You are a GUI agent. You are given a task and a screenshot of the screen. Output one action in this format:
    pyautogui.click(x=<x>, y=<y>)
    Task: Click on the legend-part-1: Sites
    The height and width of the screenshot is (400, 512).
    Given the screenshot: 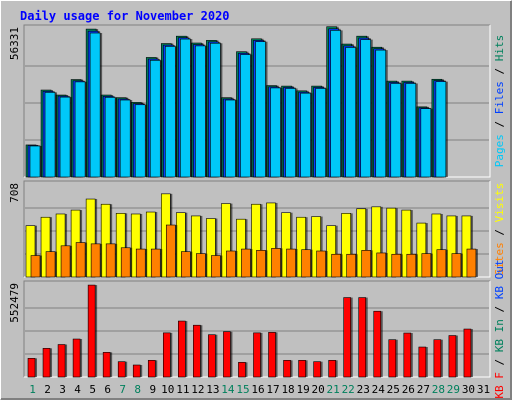 What is the action you would take?
    pyautogui.click(x=499, y=258)
    